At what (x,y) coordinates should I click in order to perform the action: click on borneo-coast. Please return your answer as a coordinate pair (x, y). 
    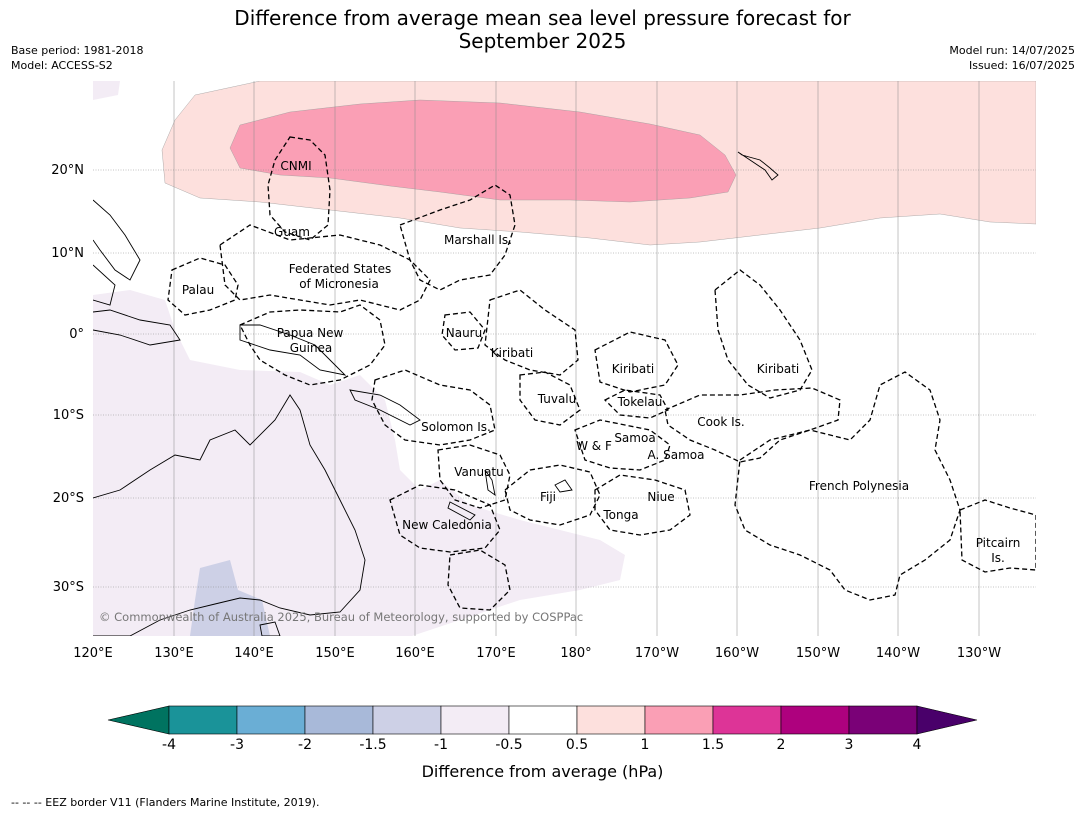
    Looking at the image, I should click on (104, 285).